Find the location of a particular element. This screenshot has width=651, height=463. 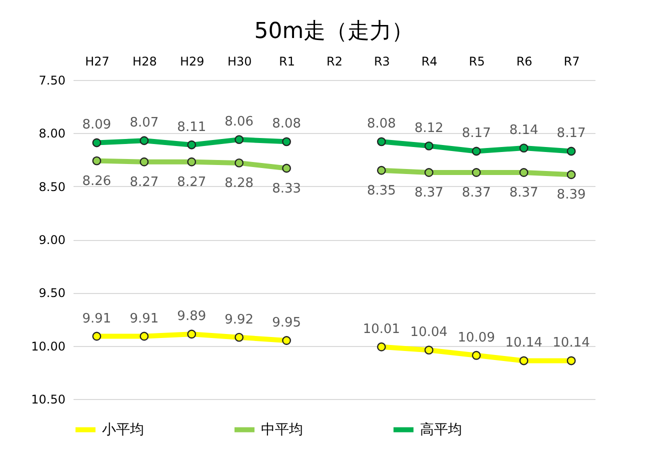

x-tick-label: R4 is located at coordinates (429, 61).